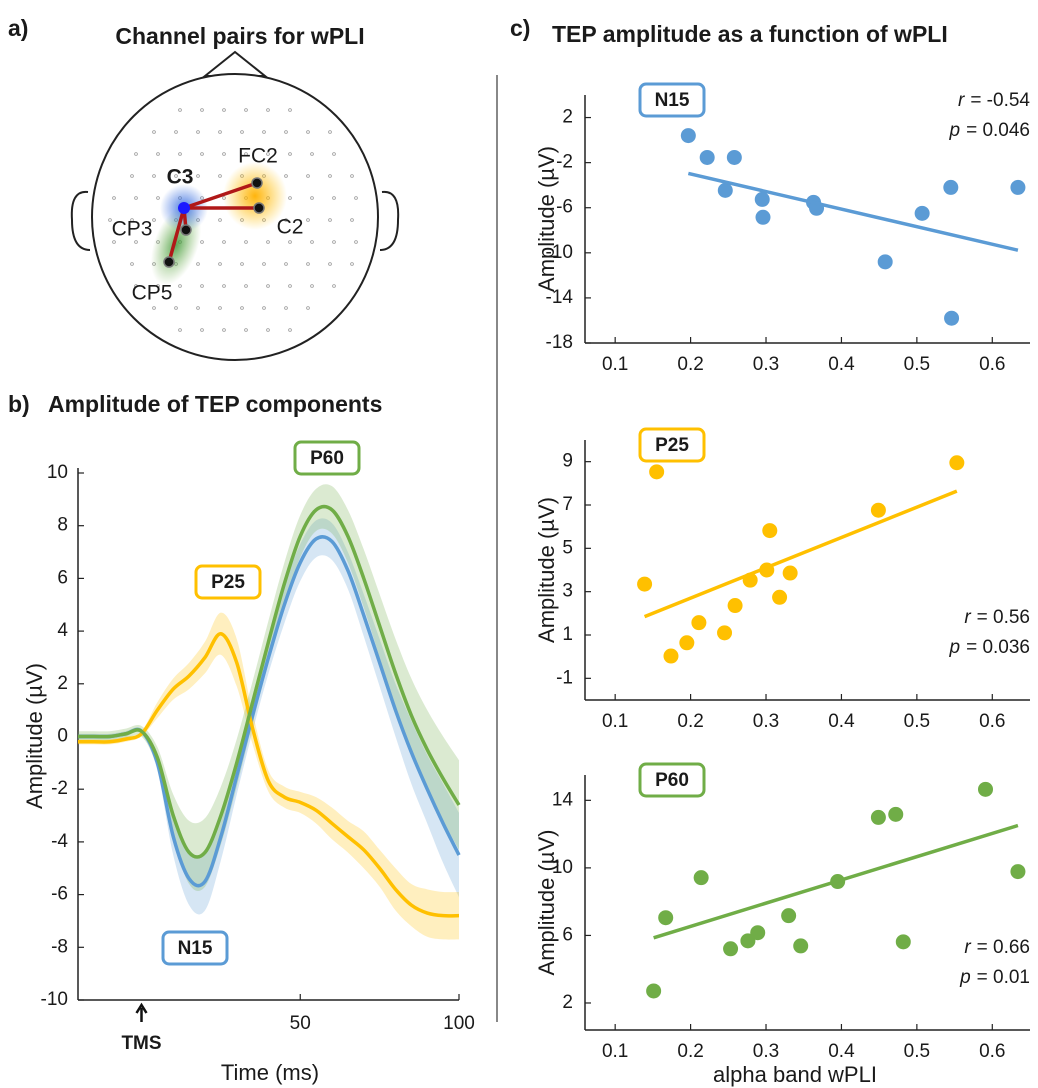 Image resolution: width=1038 pixels, height=1088 pixels. I want to click on y-tick-label: 2, so click(567, 1002).